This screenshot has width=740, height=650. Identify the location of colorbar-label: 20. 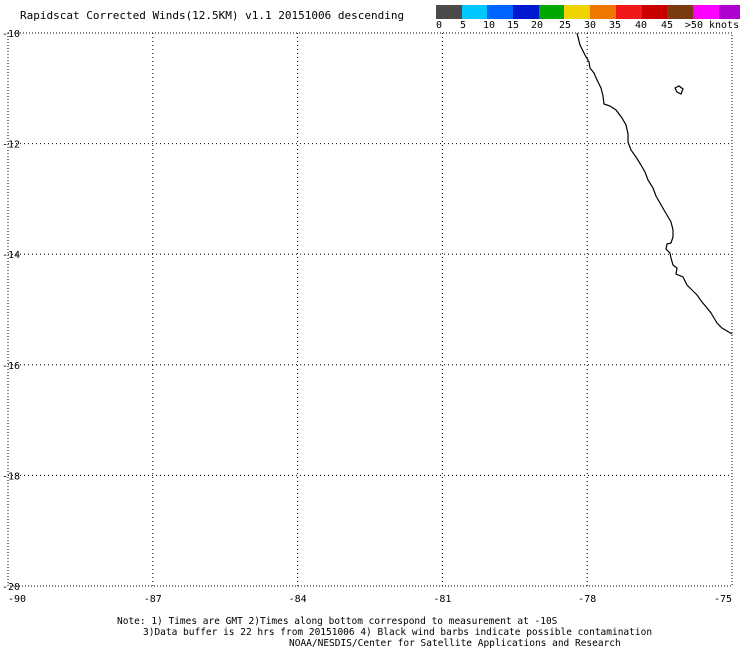
(537, 25).